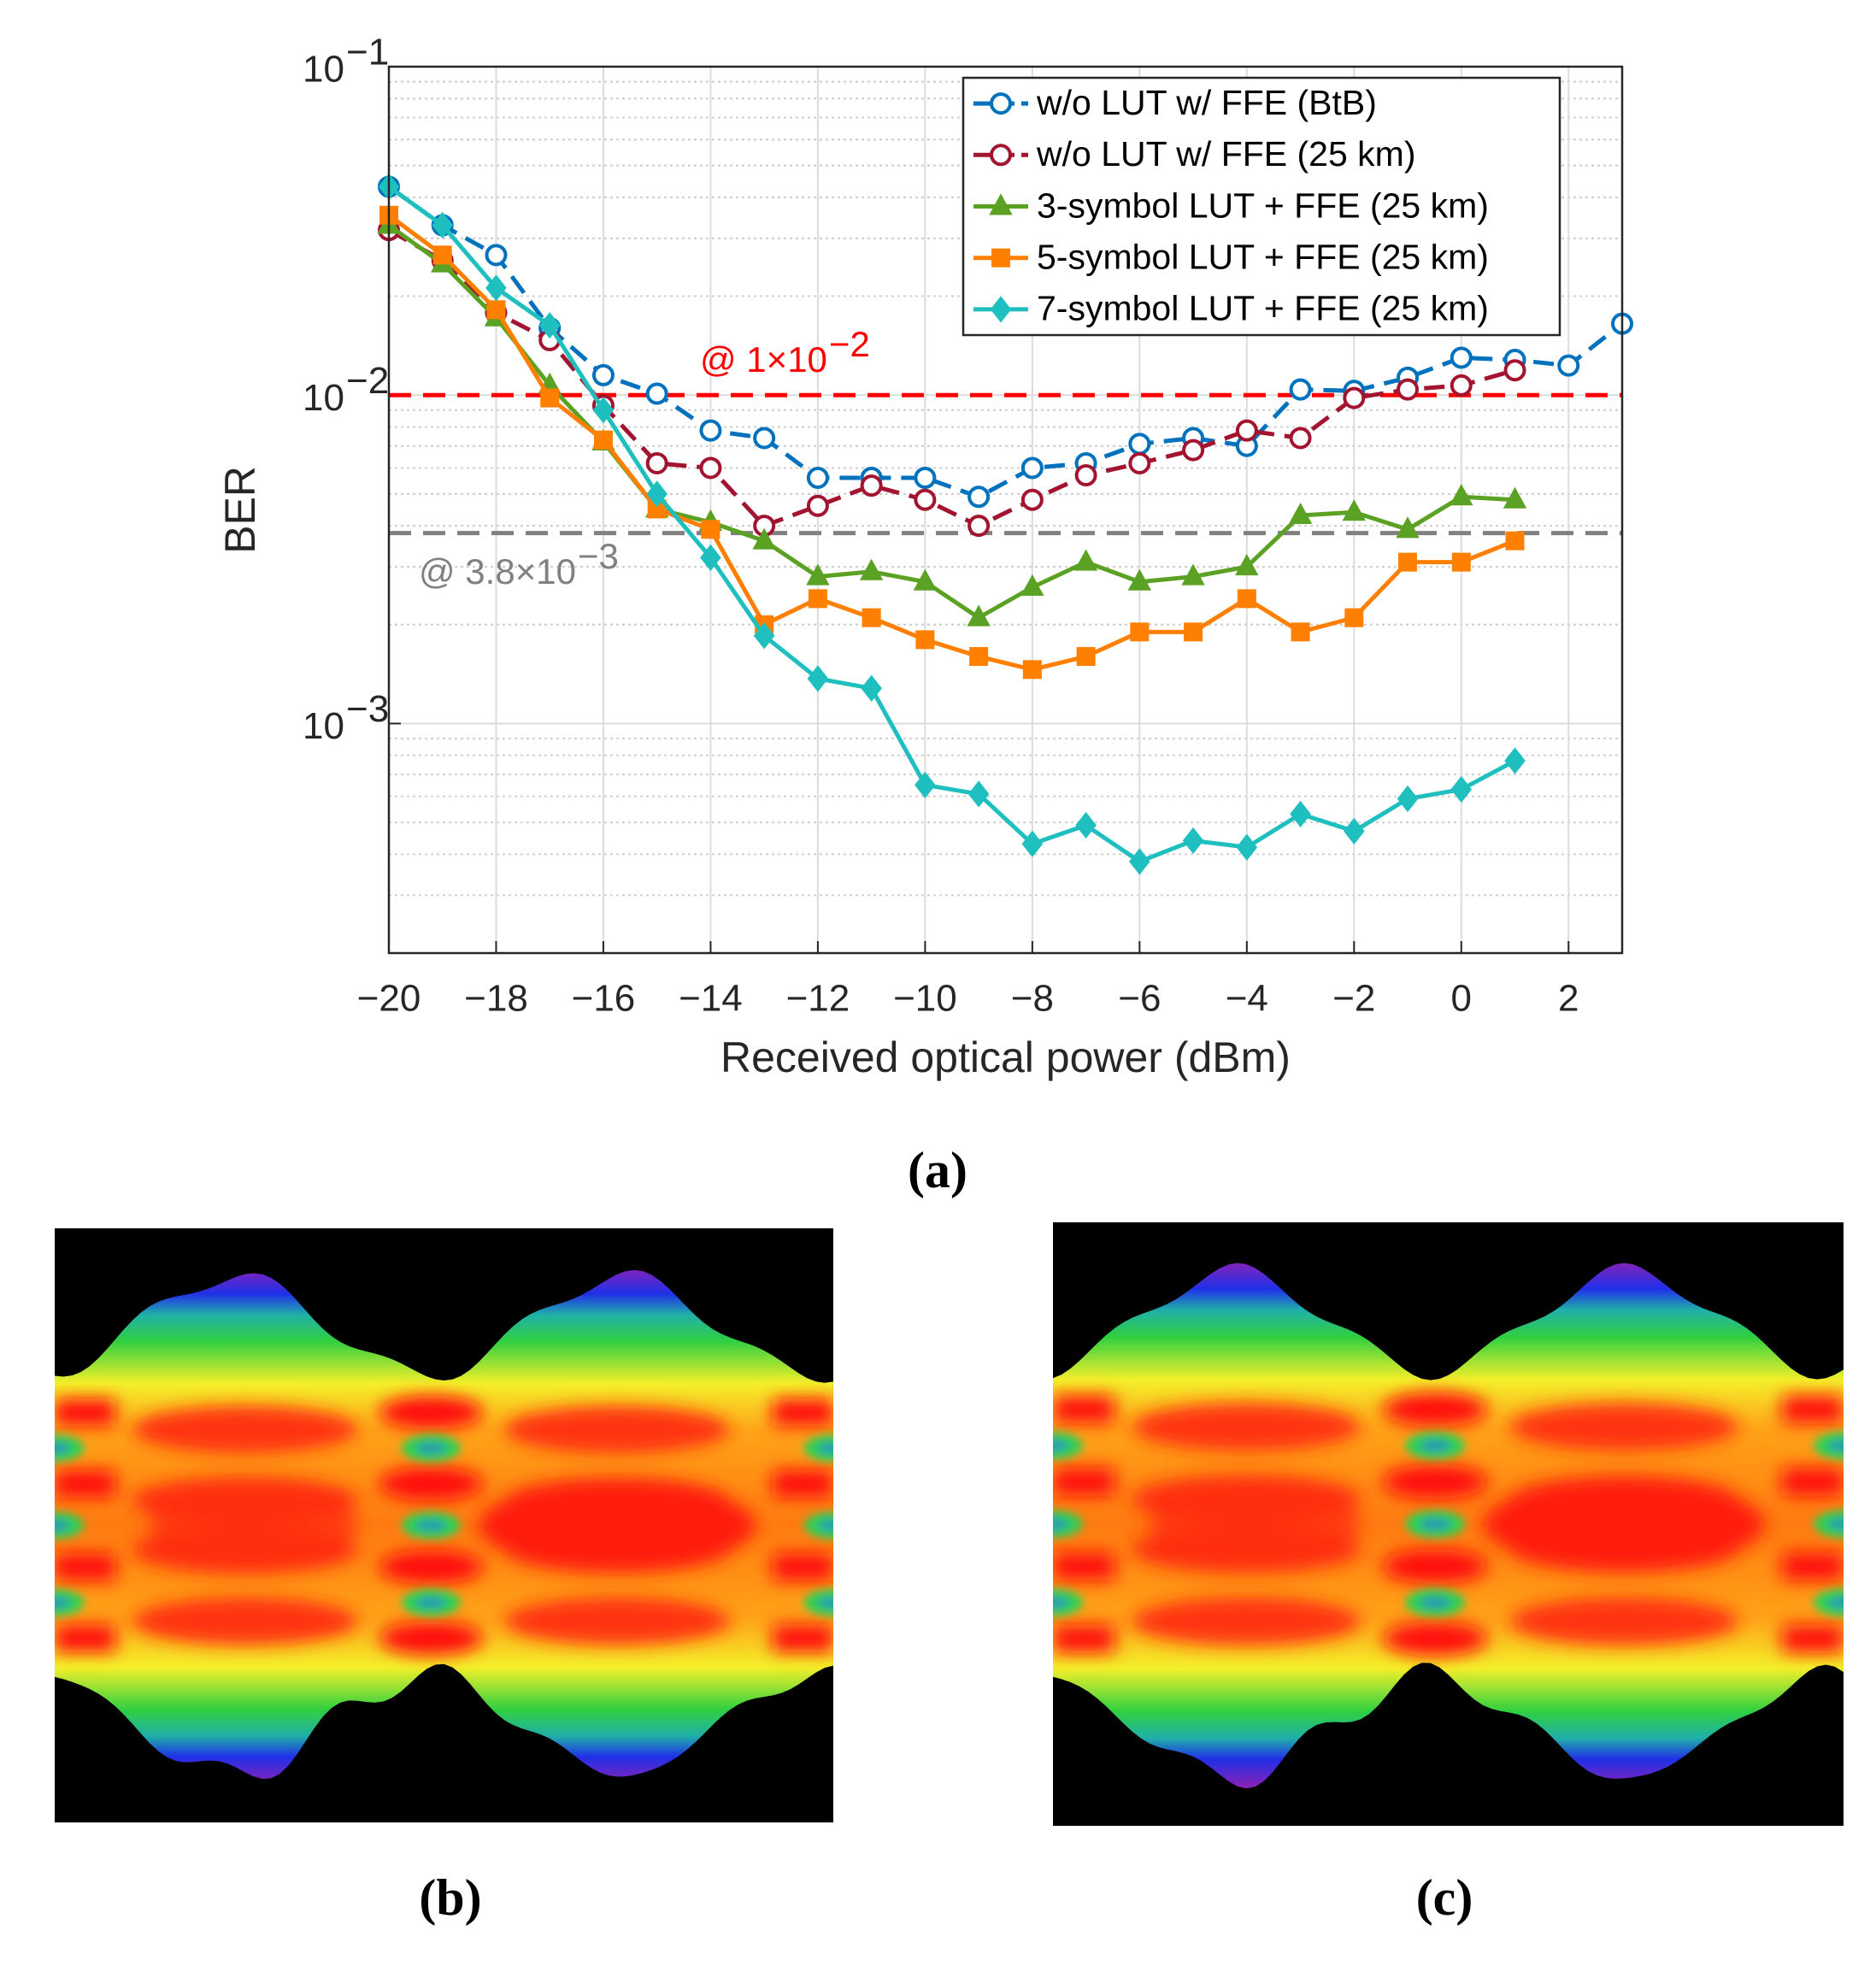 The height and width of the screenshot is (1966, 1876). I want to click on reference-label: @ 1×10, so click(763, 359).